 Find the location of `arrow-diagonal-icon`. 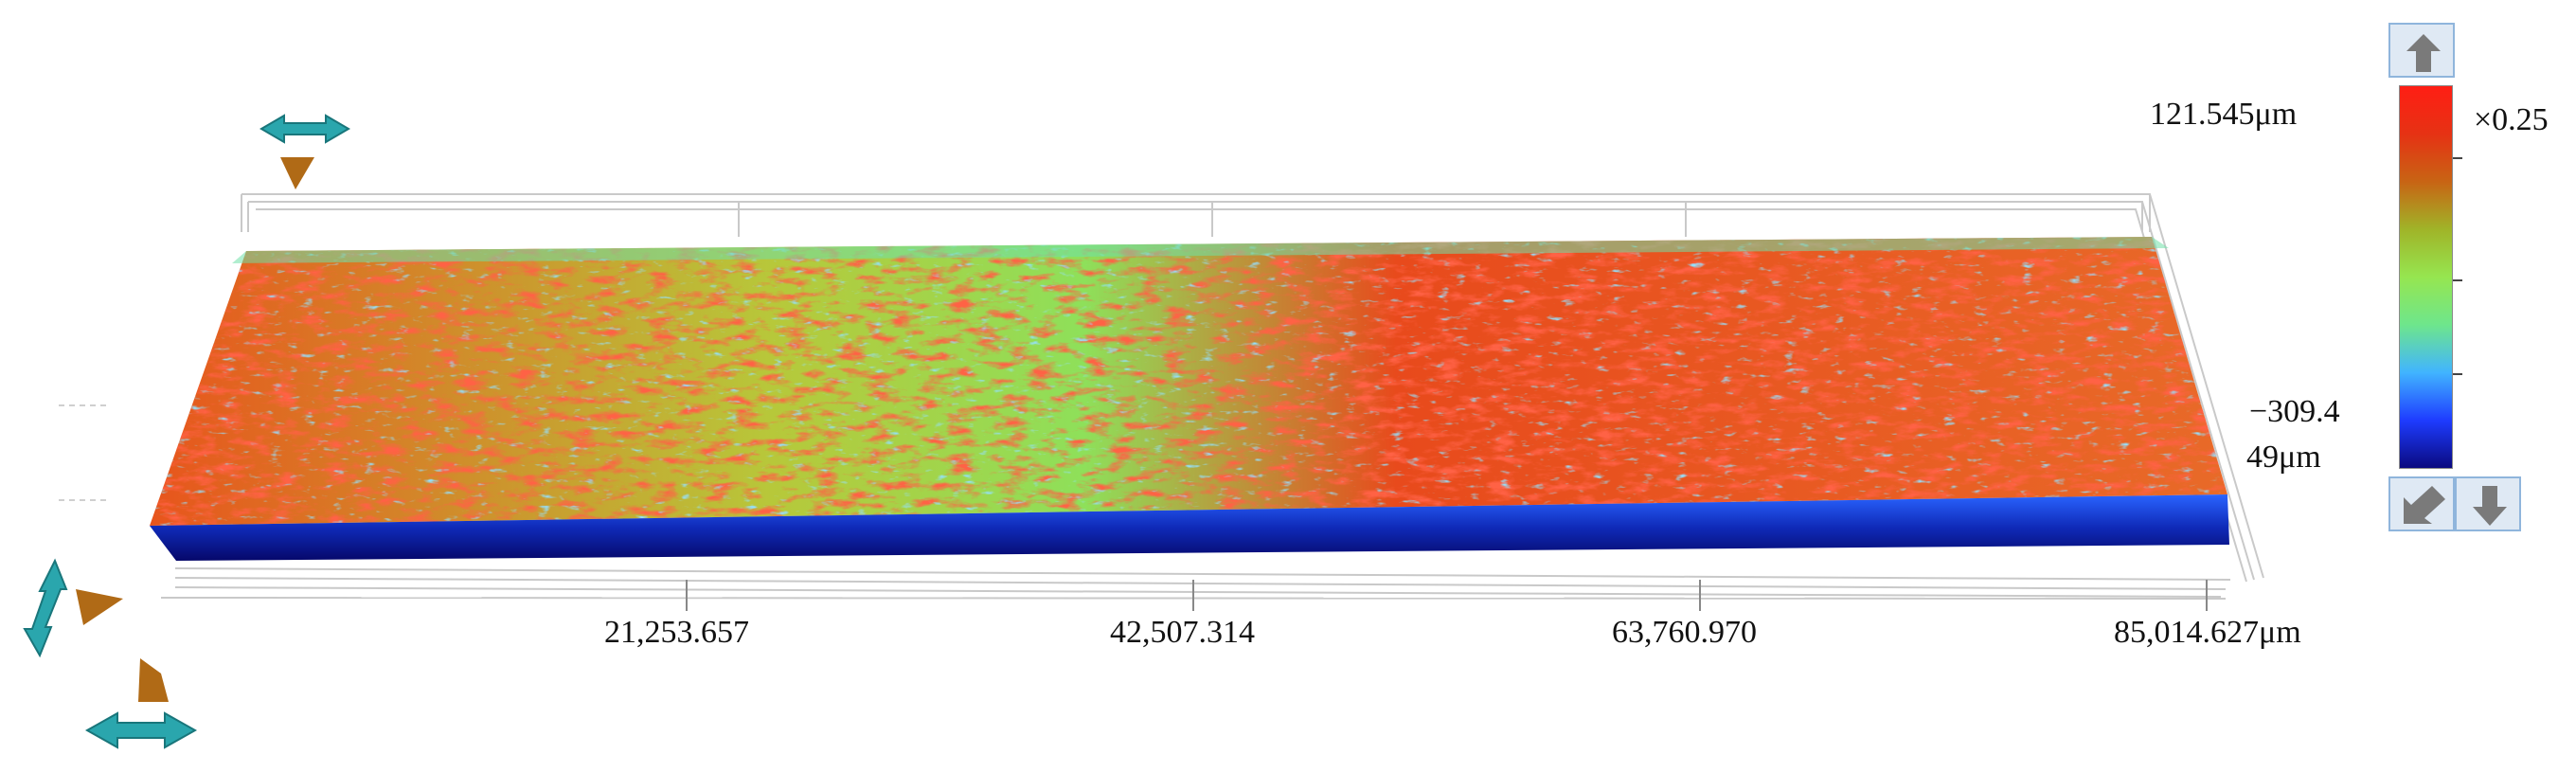

arrow-diagonal-icon is located at coordinates (2424, 505).